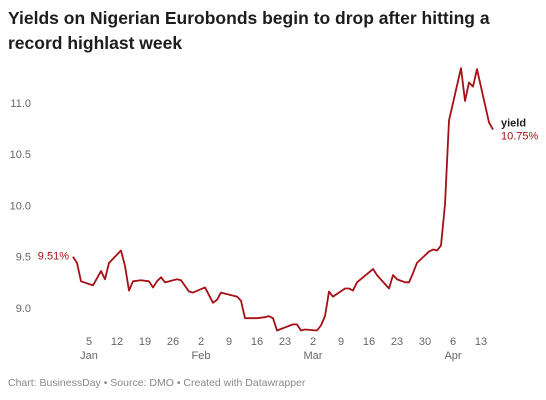 This screenshot has width=546, height=400. I want to click on x-tick-label: 13, so click(481, 342).